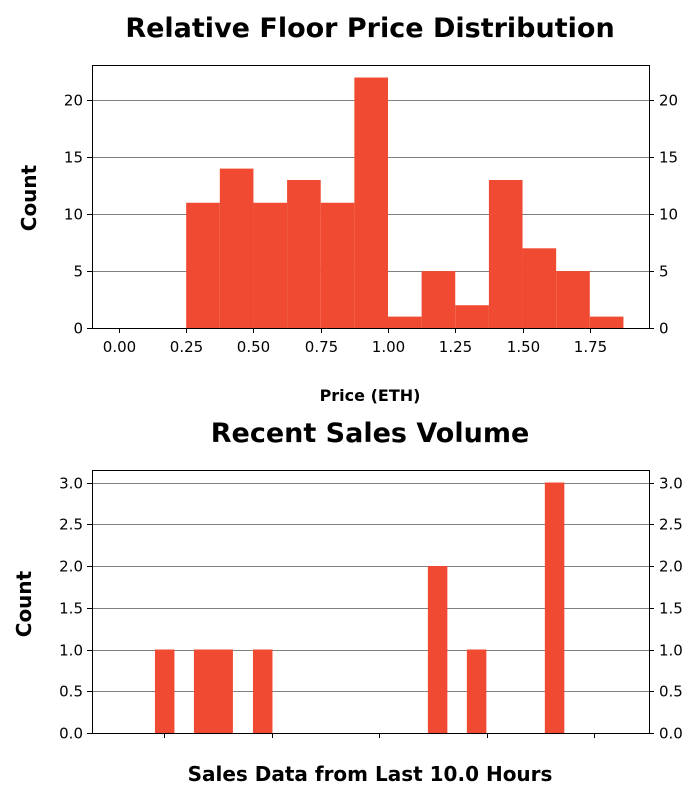 This screenshot has width=700, height=800. I want to click on x-tick-label: 1.75, so click(590, 347).